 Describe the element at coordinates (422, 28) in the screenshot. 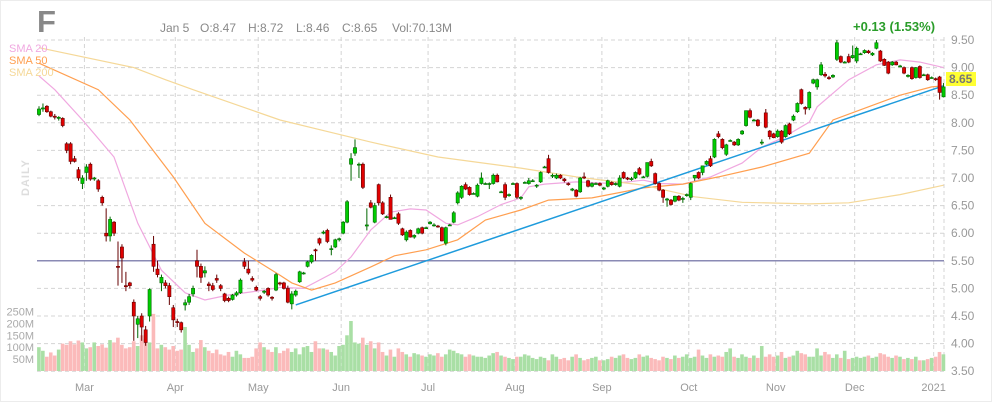

I see `bar-volume: Vol:70.13M` at that location.